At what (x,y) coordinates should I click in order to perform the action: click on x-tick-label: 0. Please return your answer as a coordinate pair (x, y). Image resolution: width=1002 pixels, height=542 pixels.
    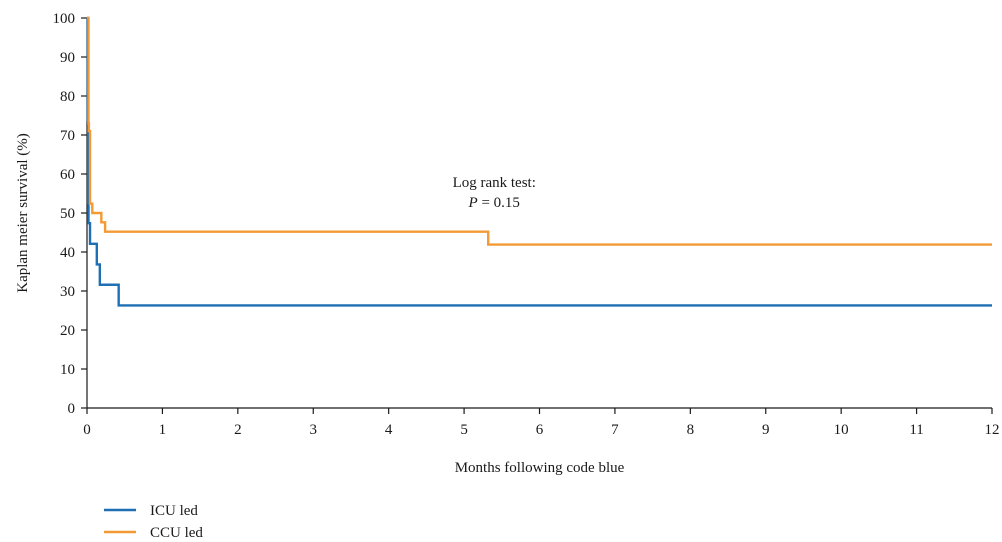
    Looking at the image, I should click on (87, 430).